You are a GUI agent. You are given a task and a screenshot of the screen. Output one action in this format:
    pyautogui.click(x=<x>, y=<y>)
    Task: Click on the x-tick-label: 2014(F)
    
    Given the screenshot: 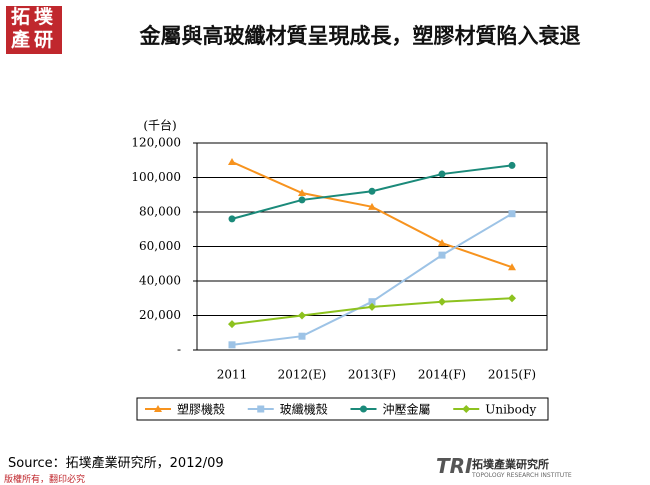 What is the action you would take?
    pyautogui.click(x=442, y=375)
    